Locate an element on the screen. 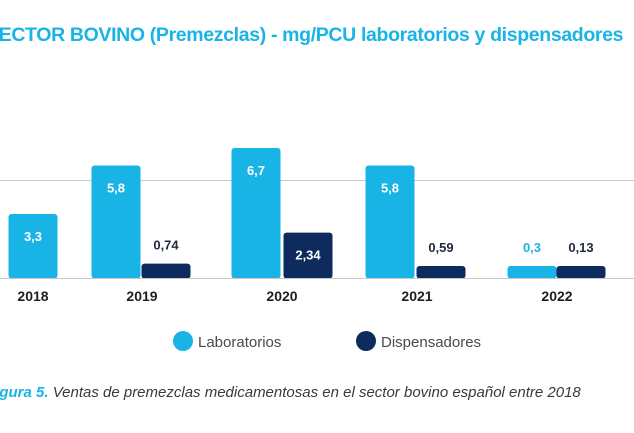  x-tick-label-2022: 2022 is located at coordinates (556, 296).